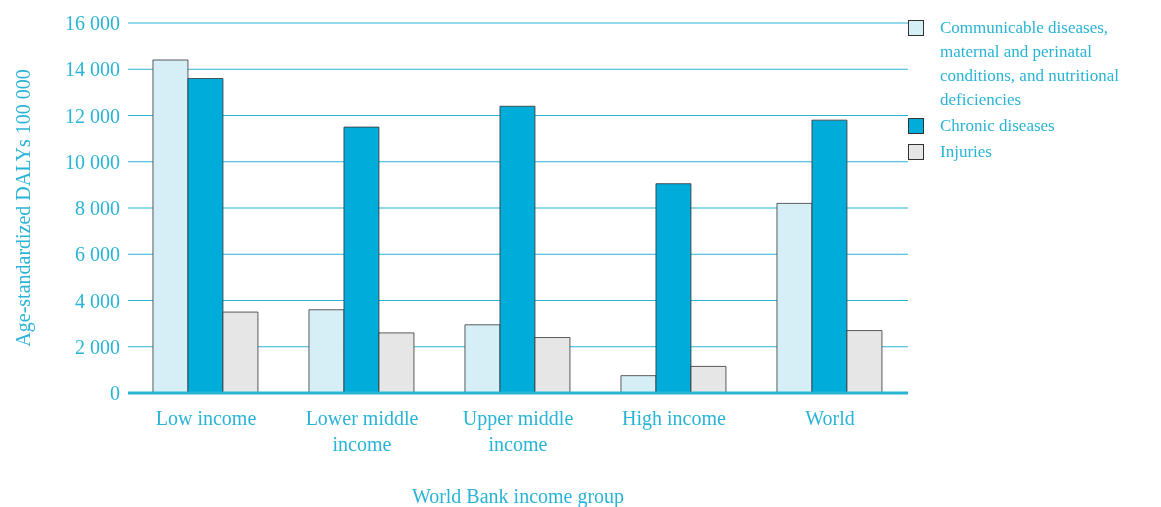 The height and width of the screenshot is (507, 1161). Describe the element at coordinates (1030, 64) in the screenshot. I see `legend-label: Communicable diseases, maternal and perinatal conditions, and nutritional deficiencies` at that location.